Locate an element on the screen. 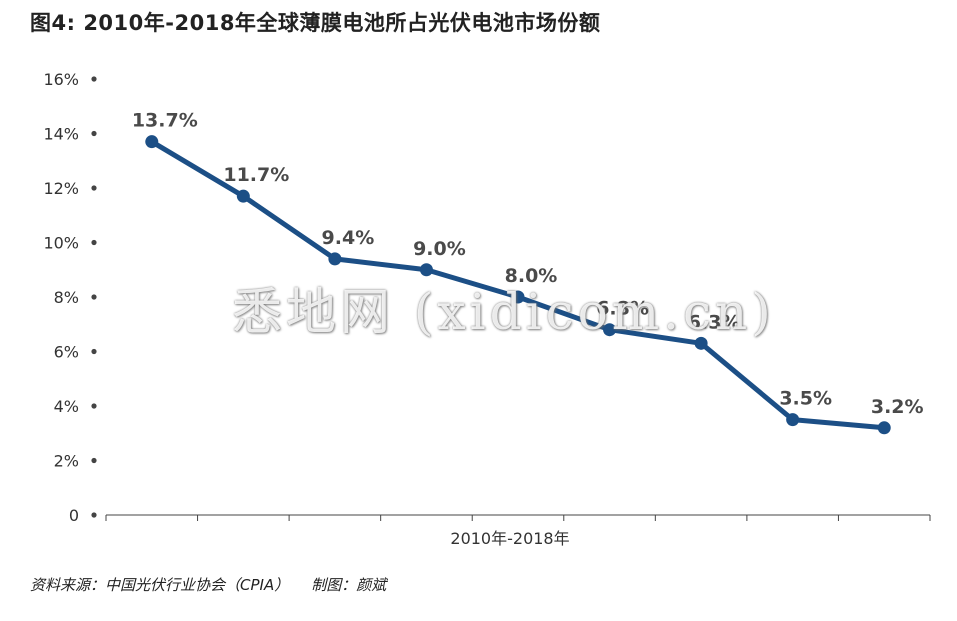 Image resolution: width=957 pixels, height=621 pixels. x-axis-title: 2010年-2018年 is located at coordinates (509, 538).